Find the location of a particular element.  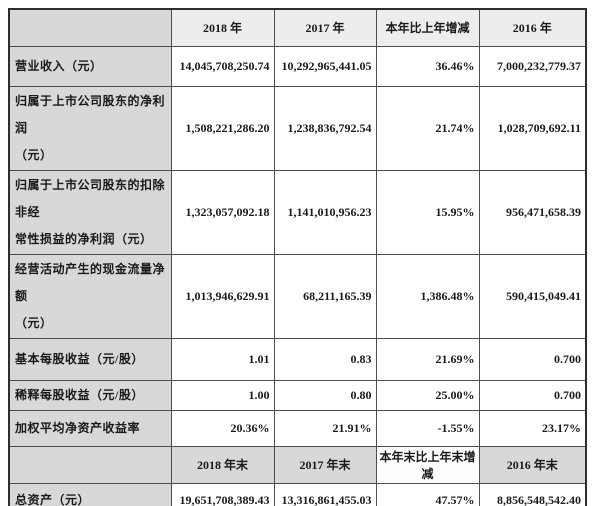

period-end-header-row: 2018 年末 2017 年末 本年末比上年末增减 2016 年末 is located at coordinates (297, 464).